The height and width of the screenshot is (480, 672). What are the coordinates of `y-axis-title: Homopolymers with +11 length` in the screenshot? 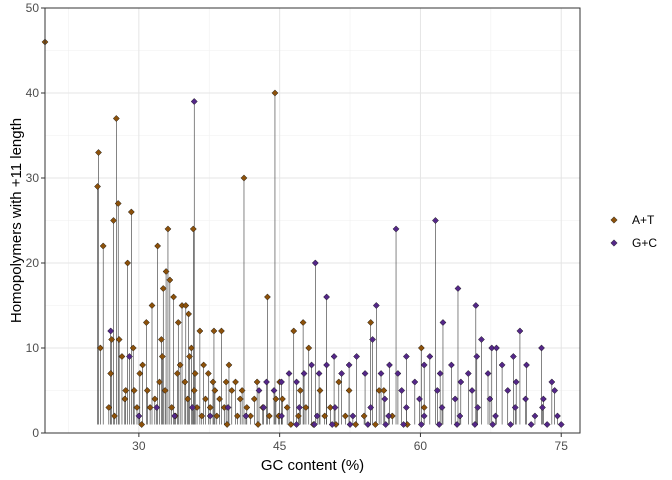 It's located at (16, 220).